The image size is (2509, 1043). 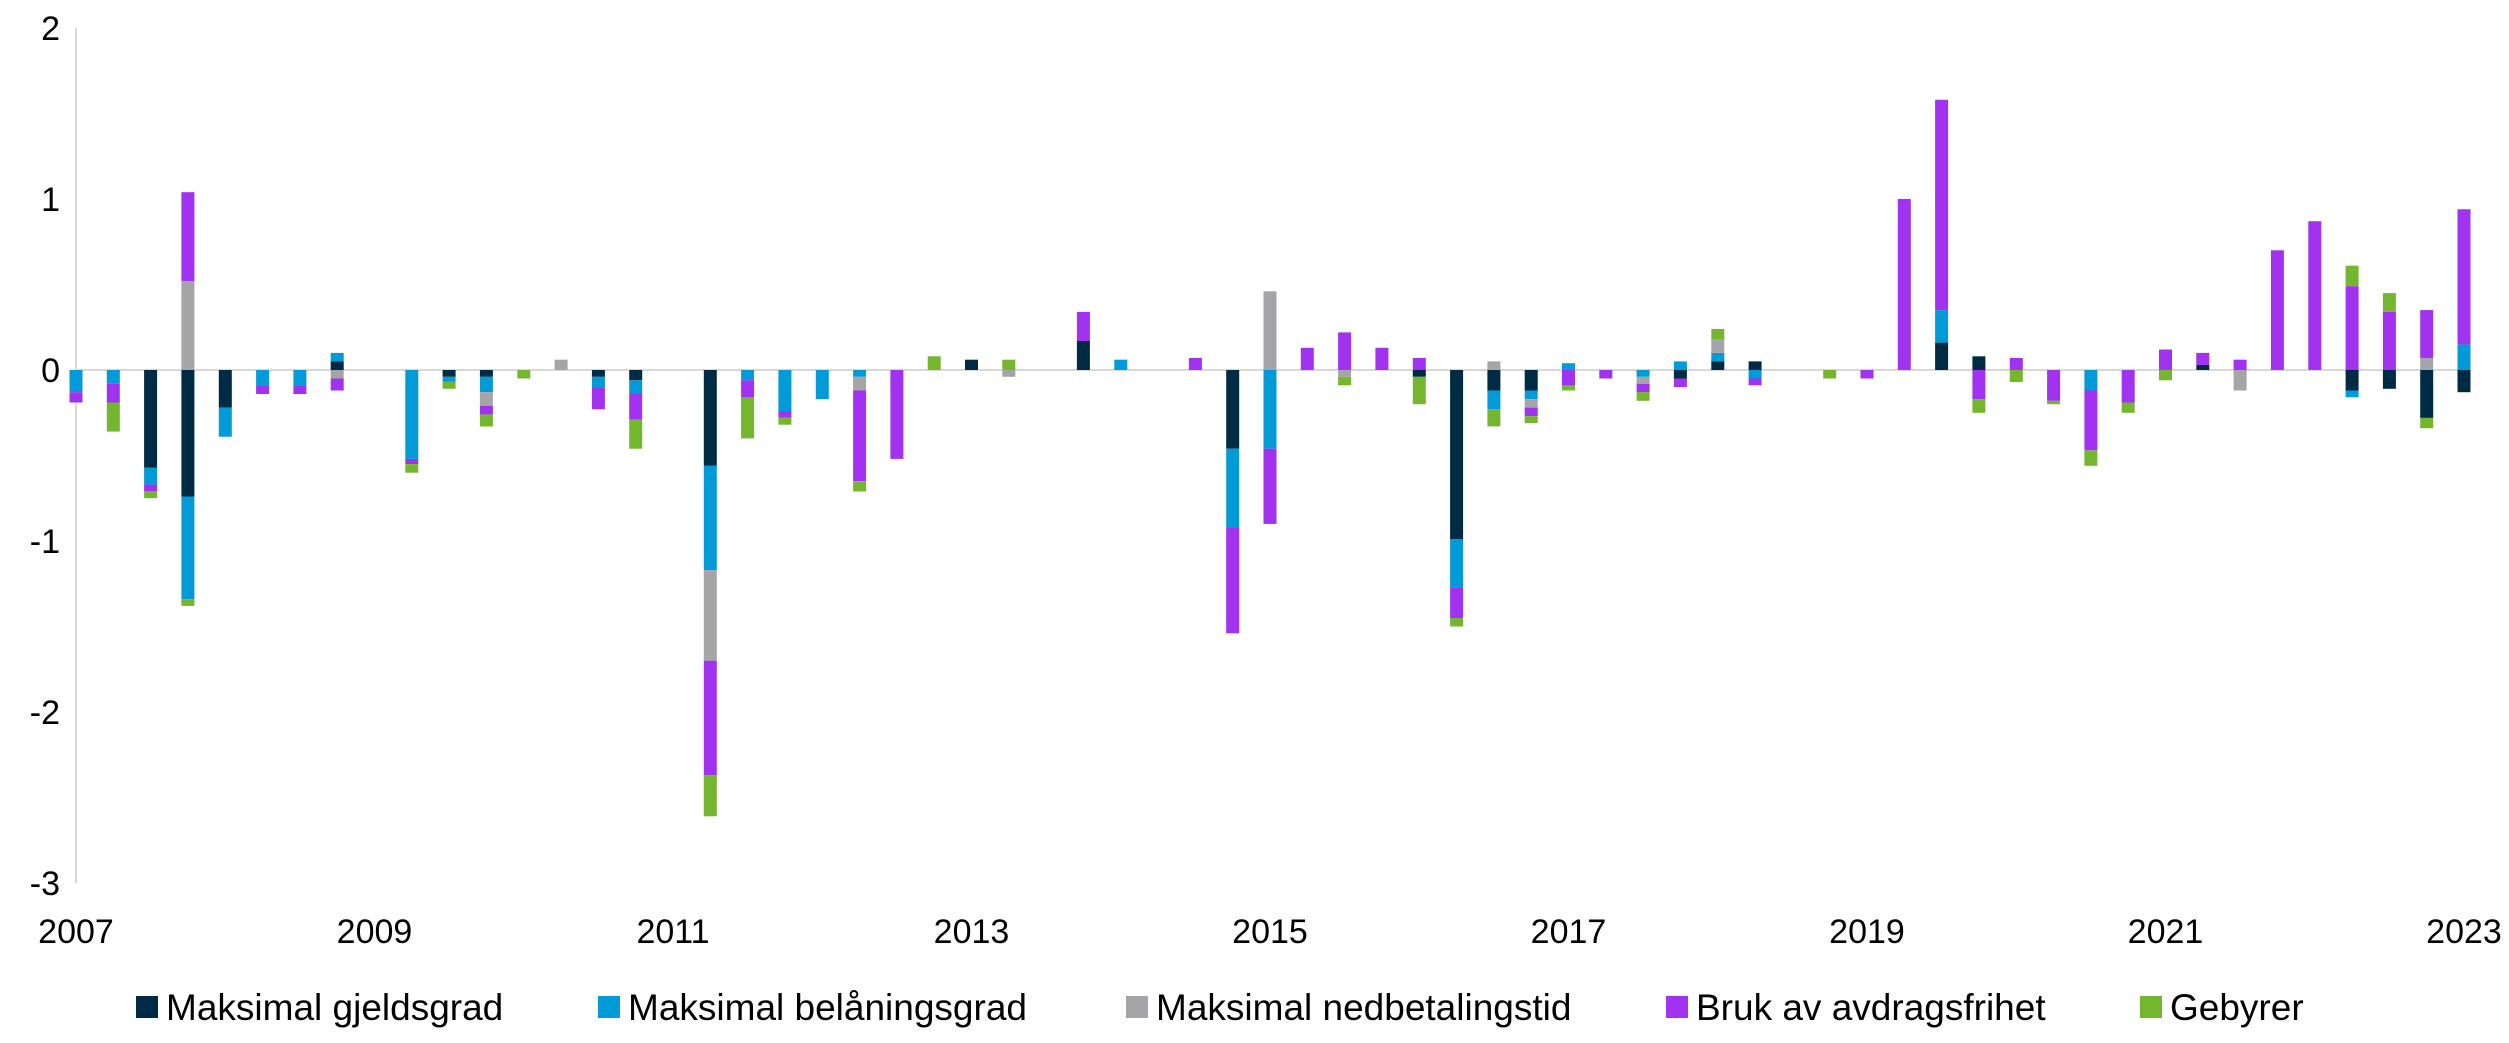 I want to click on x-tick-label: 2007, so click(x=76, y=932).